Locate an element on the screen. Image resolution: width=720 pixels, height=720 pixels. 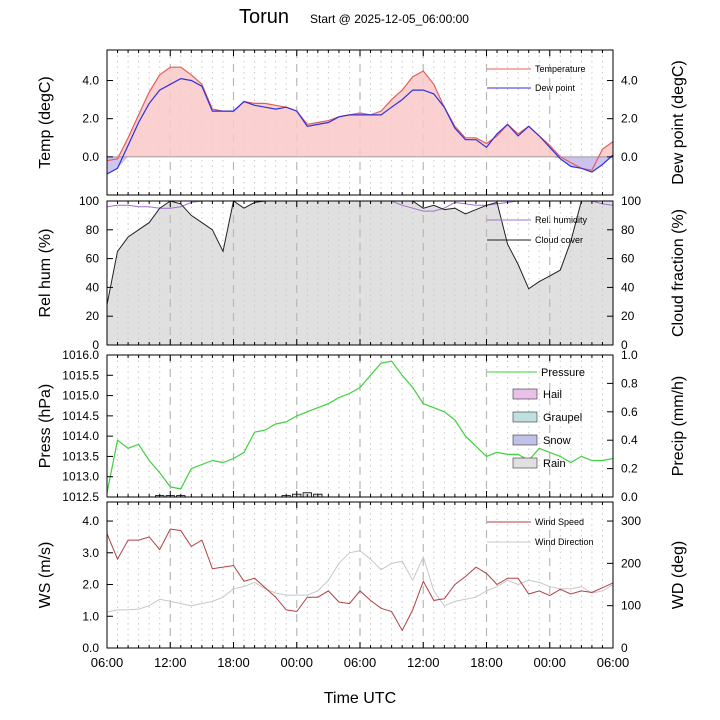
pressure-axis-y-tick-label: 1014.5 is located at coordinates (80, 416).